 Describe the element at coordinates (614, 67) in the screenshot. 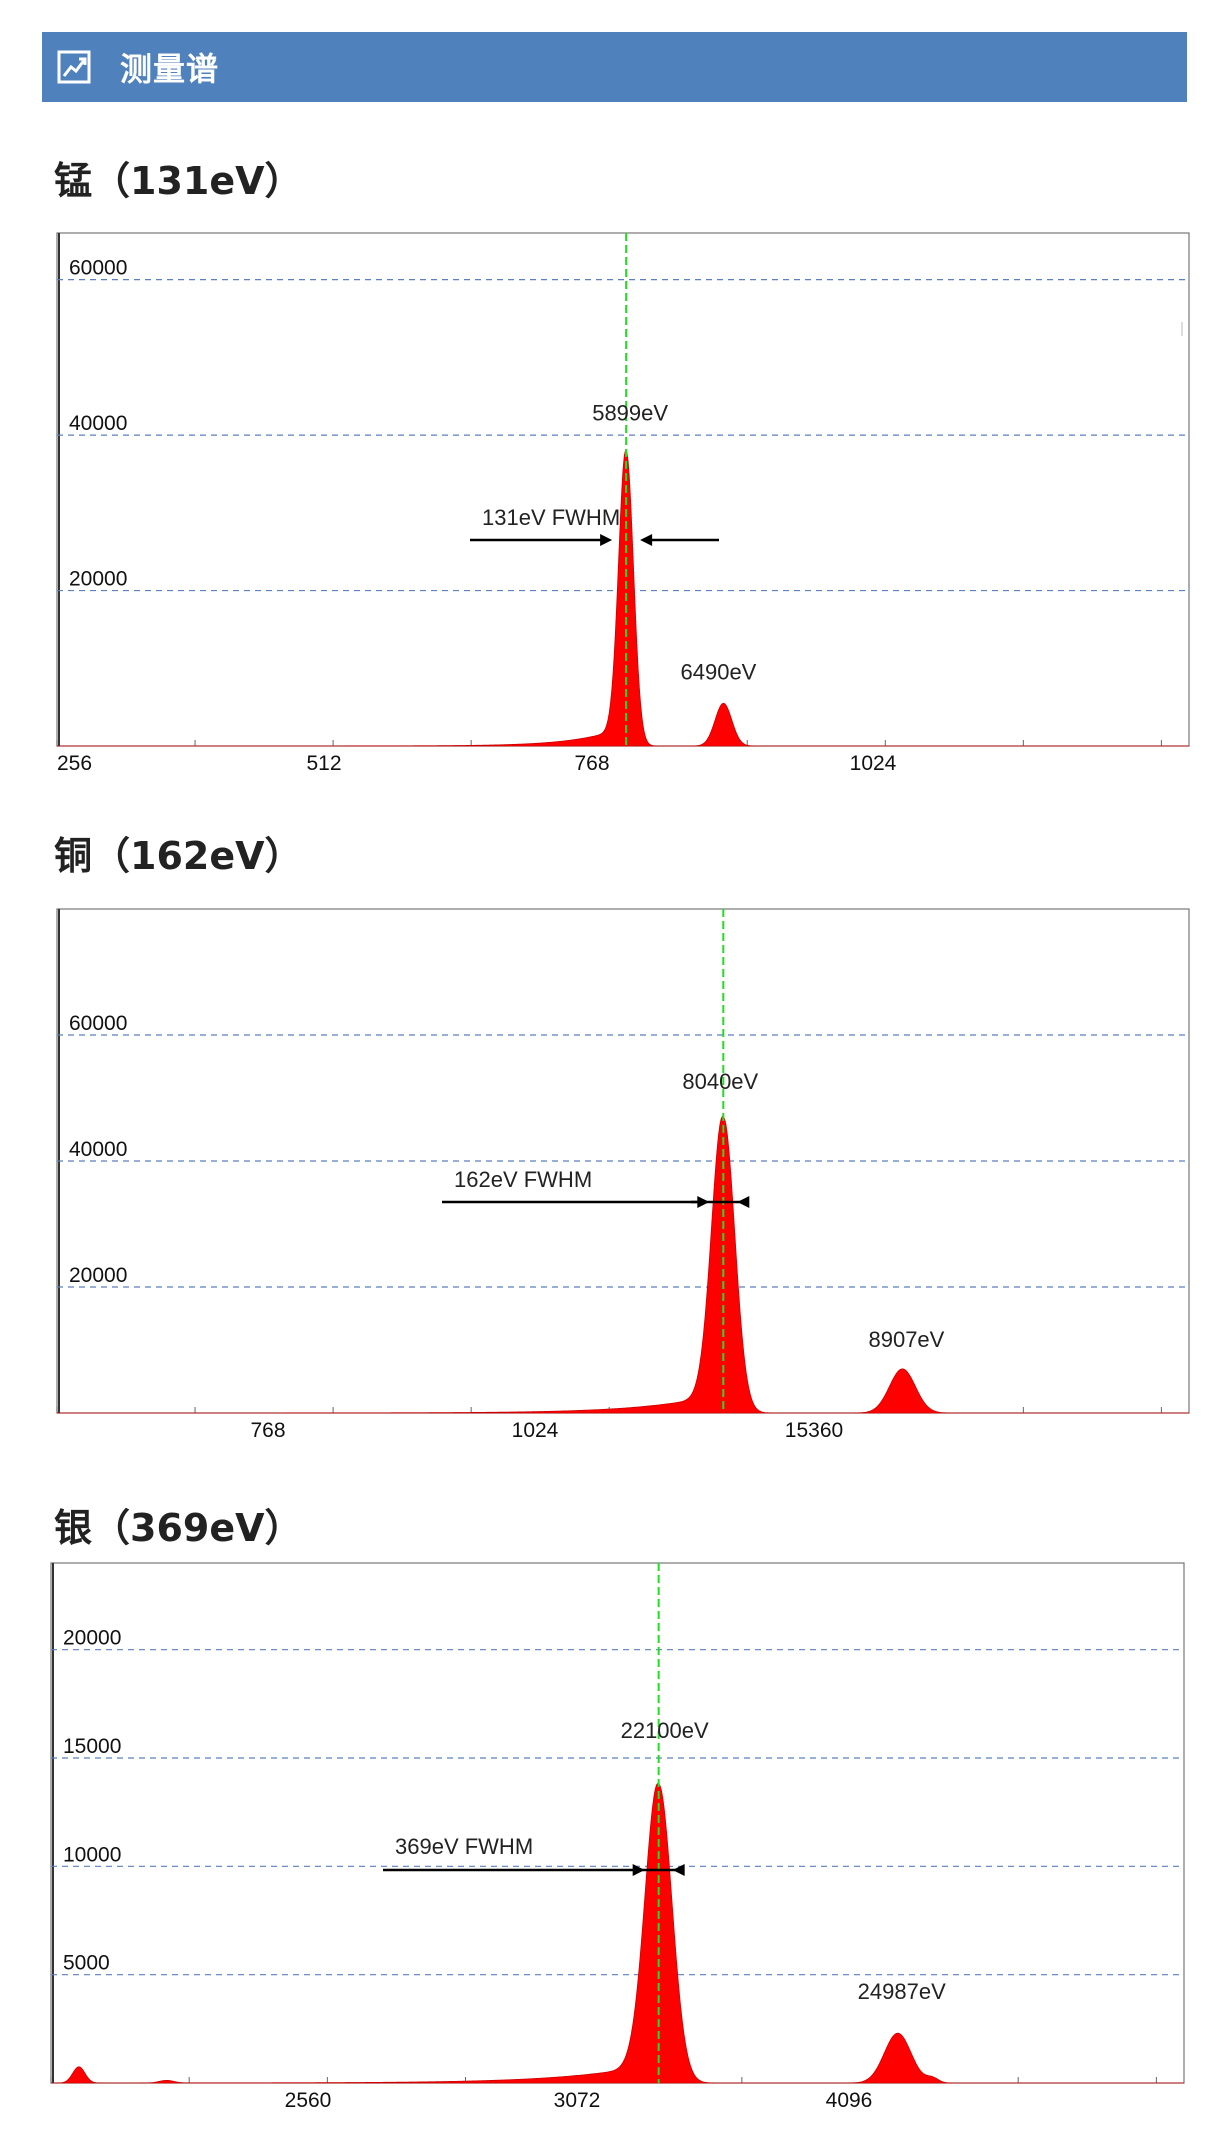

I see `section-header: 测量谱` at that location.